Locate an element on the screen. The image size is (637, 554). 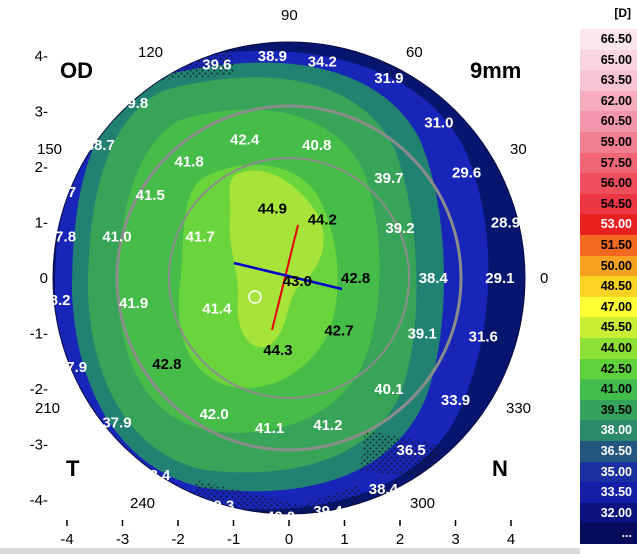
x-axis: -4 -3 -2 -1 0 1 2 3 4 is located at coordinates (287, 534).